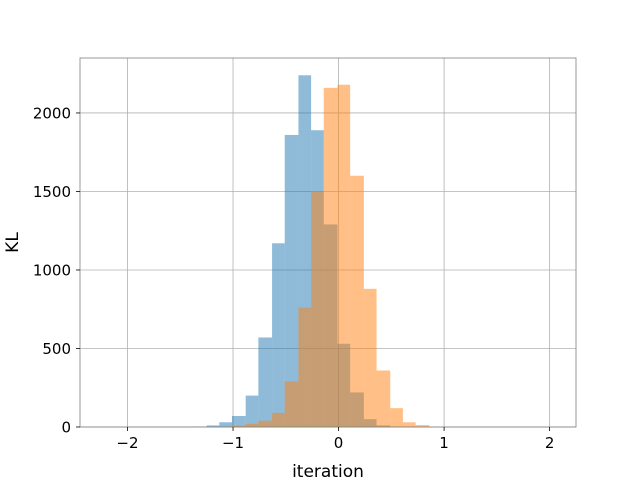  I want to click on y-tick-label: 1000, so click(52, 270).